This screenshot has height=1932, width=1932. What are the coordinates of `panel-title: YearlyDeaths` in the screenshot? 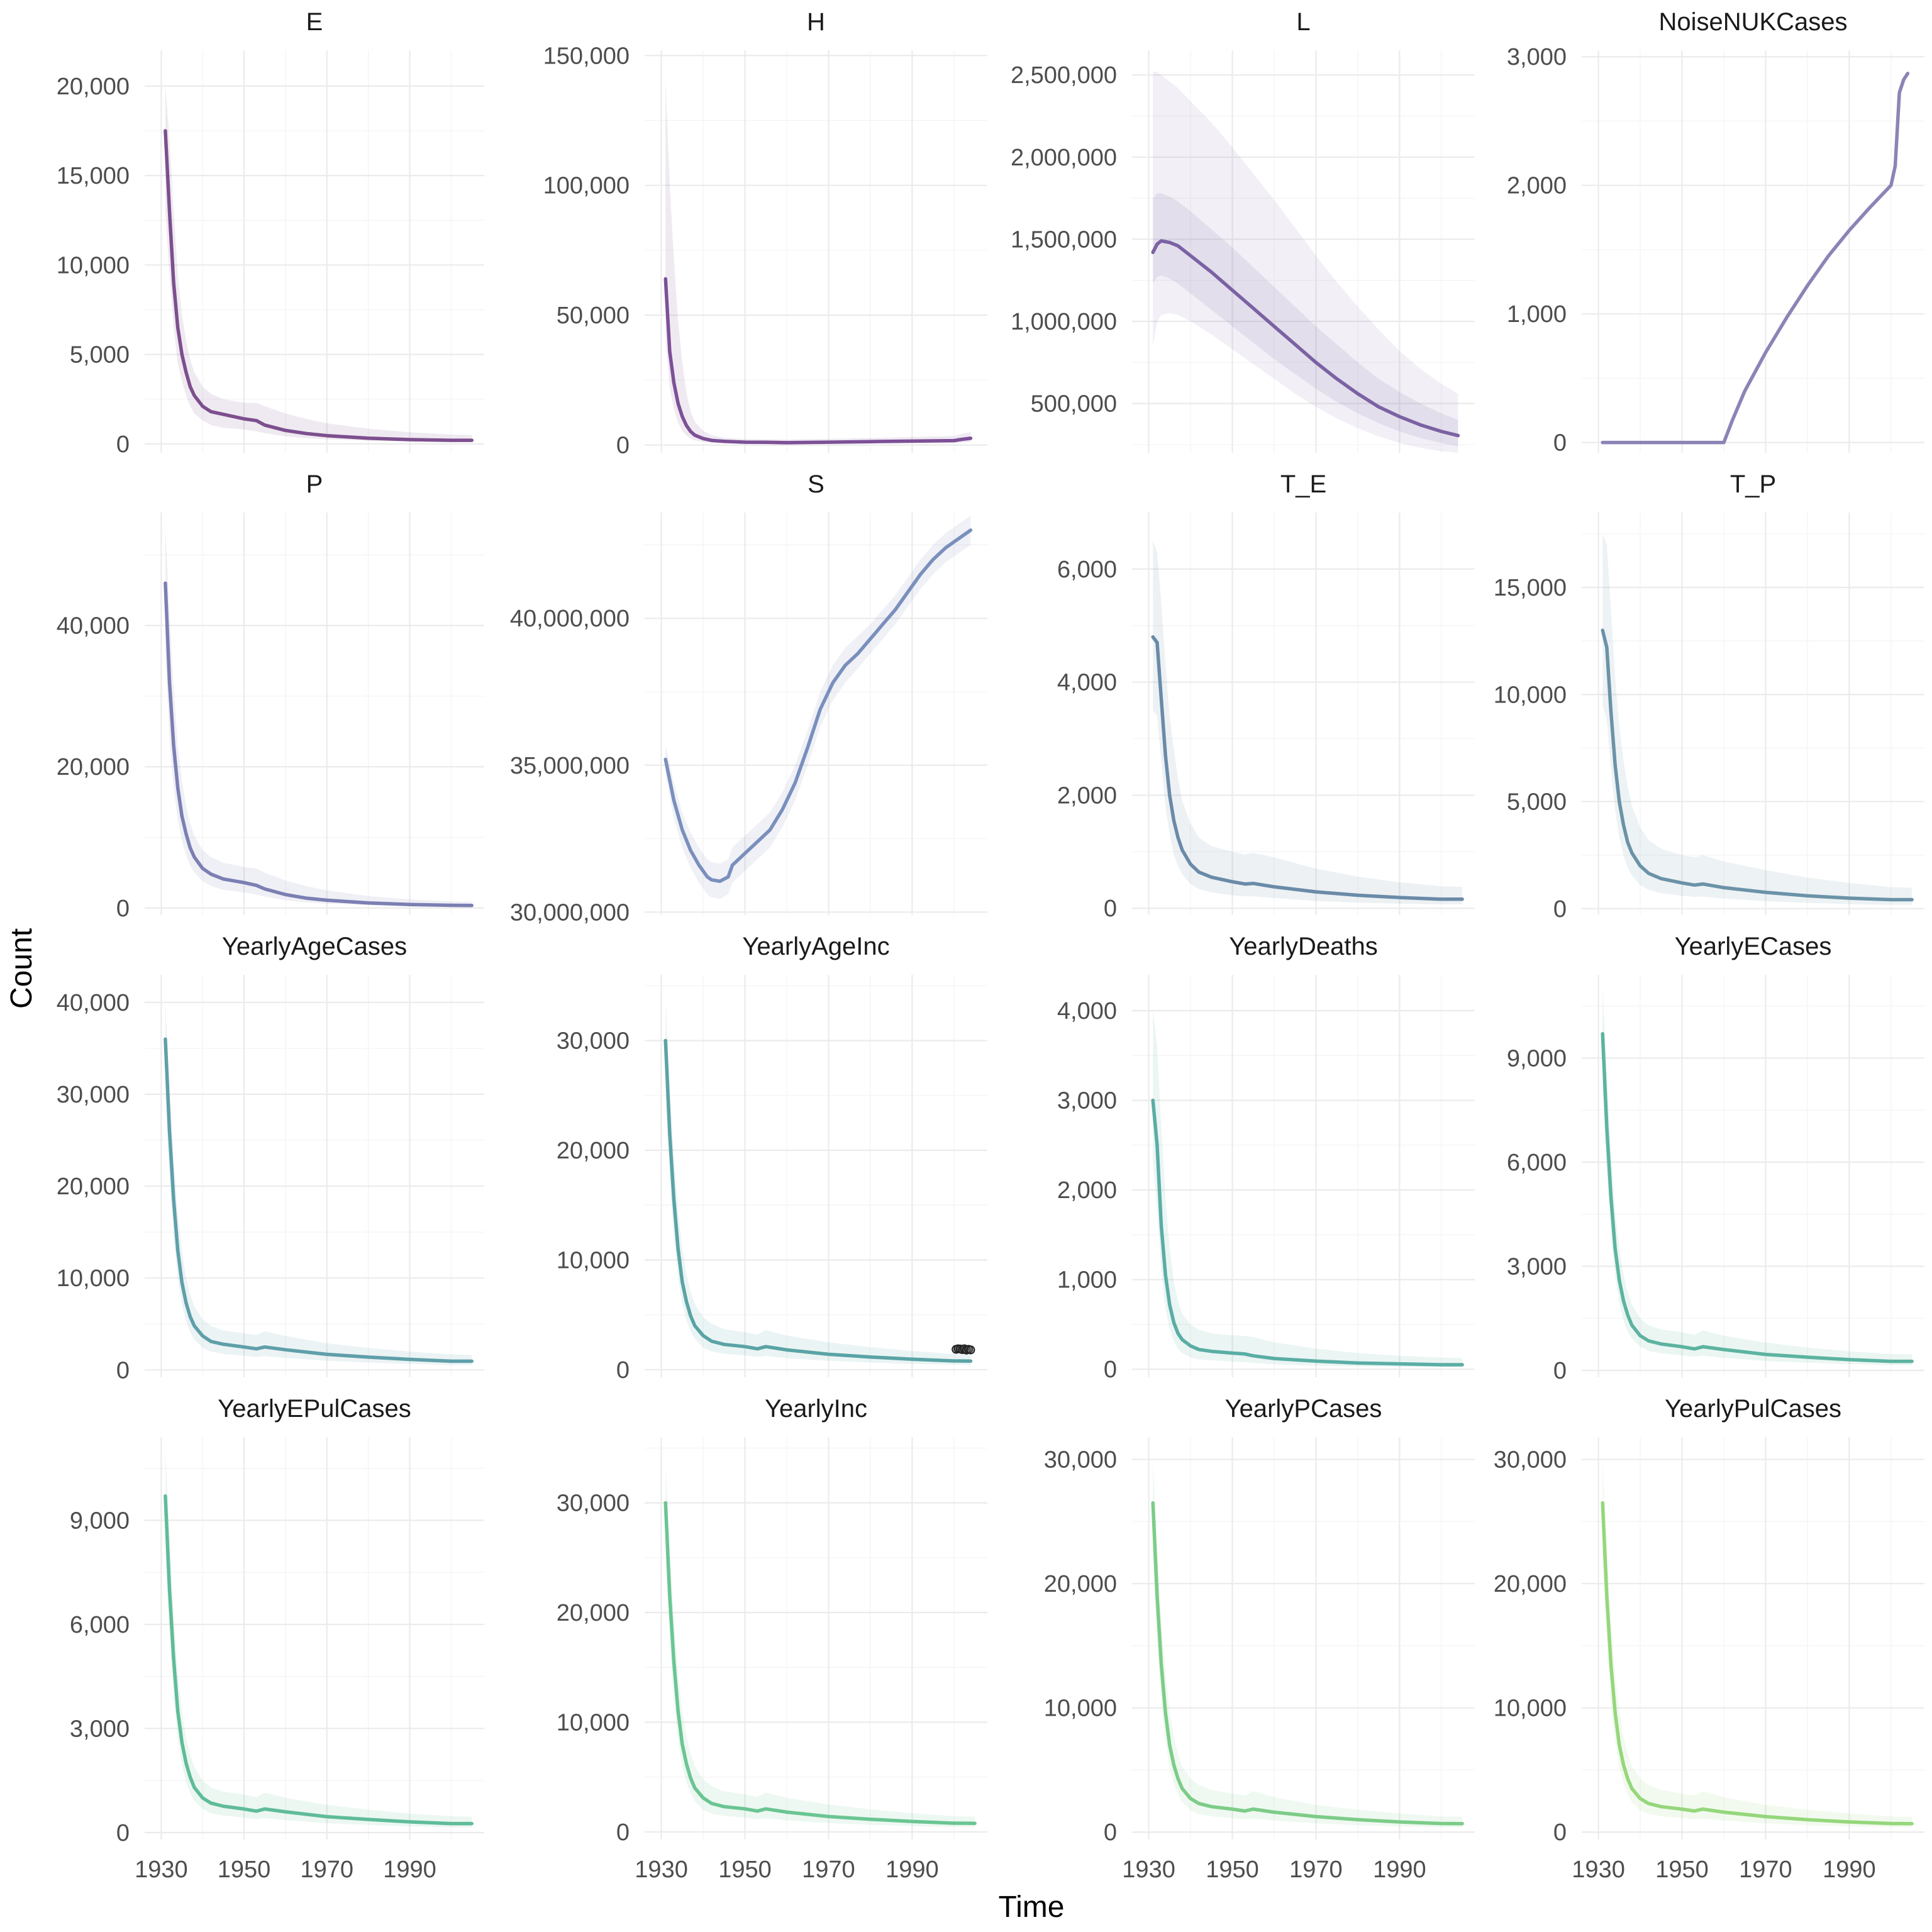 It's located at (1303, 946).